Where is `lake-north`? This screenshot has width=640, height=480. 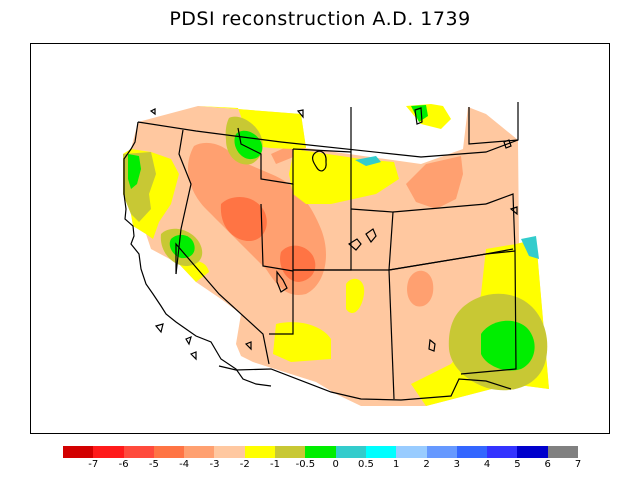
lake-north is located at coordinates (418, 116).